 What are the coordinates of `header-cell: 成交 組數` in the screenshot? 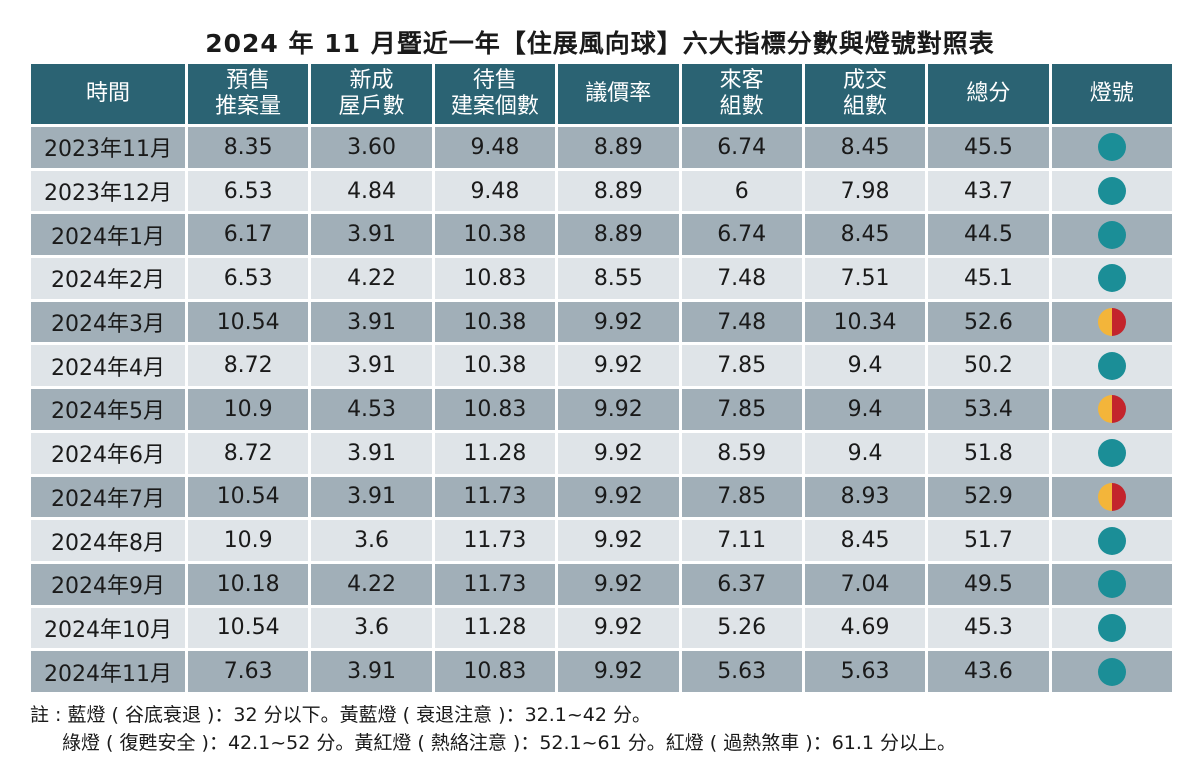 It's located at (865, 94).